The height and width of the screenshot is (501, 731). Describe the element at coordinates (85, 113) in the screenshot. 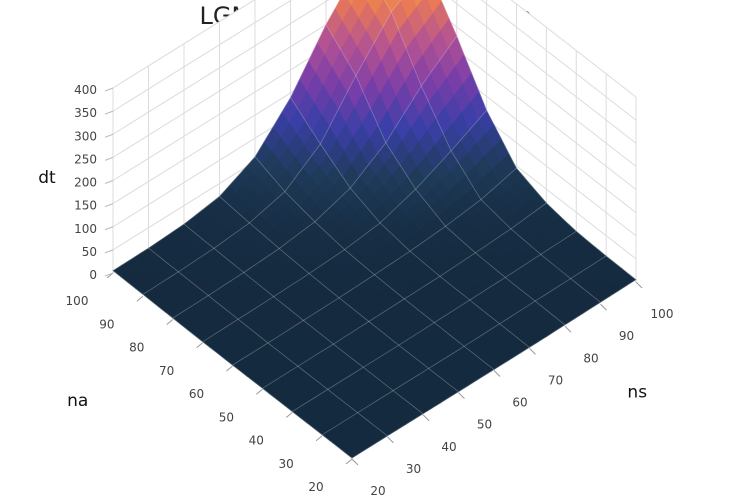

I see `dt-tick-label: 350` at that location.